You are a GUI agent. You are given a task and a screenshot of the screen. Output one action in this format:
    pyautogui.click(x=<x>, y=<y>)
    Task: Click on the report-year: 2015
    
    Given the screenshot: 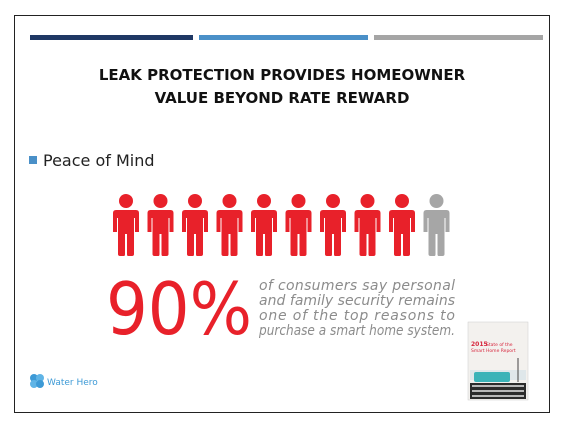 What is the action you would take?
    pyautogui.click(x=479, y=344)
    